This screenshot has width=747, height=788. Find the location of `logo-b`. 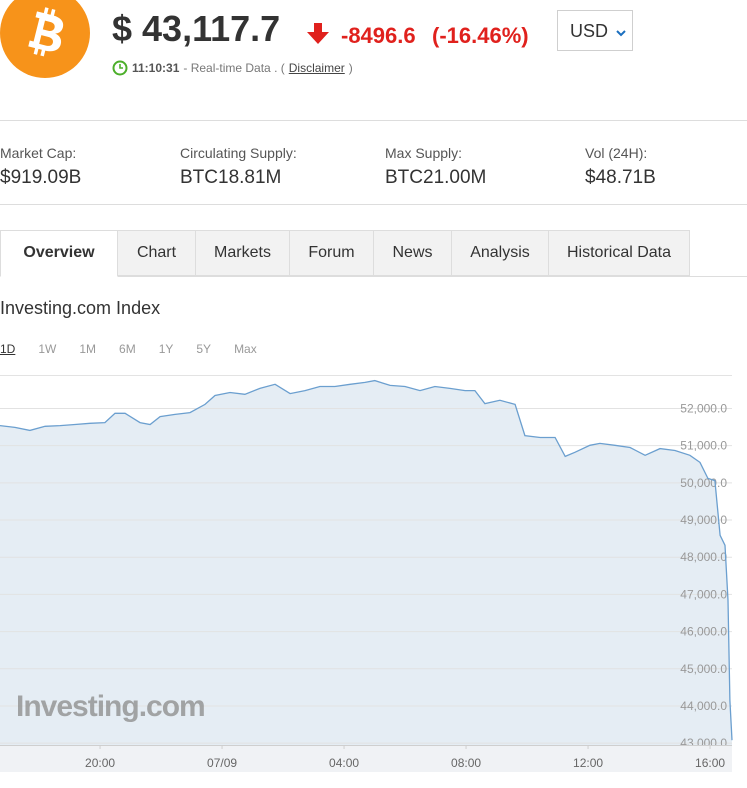

logo-b is located at coordinates (46, 32).